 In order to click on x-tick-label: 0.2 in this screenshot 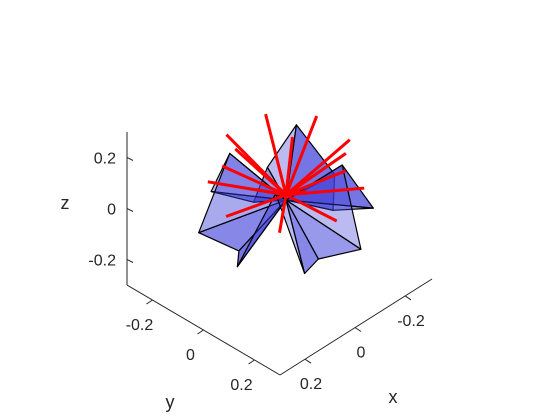, I will do `click(311, 384)`.